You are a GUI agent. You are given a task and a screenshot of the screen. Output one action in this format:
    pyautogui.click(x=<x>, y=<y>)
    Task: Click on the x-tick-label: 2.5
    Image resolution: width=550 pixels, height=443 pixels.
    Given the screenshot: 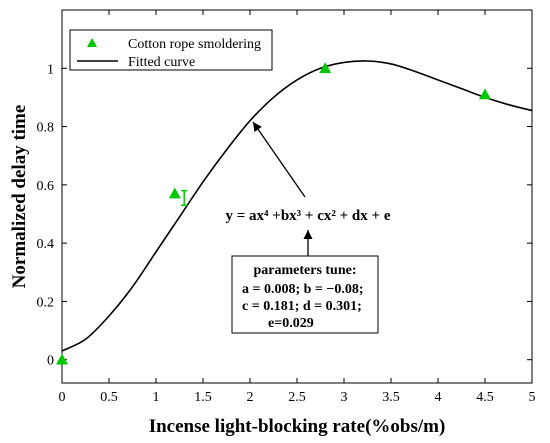 What is the action you would take?
    pyautogui.click(x=297, y=397)
    